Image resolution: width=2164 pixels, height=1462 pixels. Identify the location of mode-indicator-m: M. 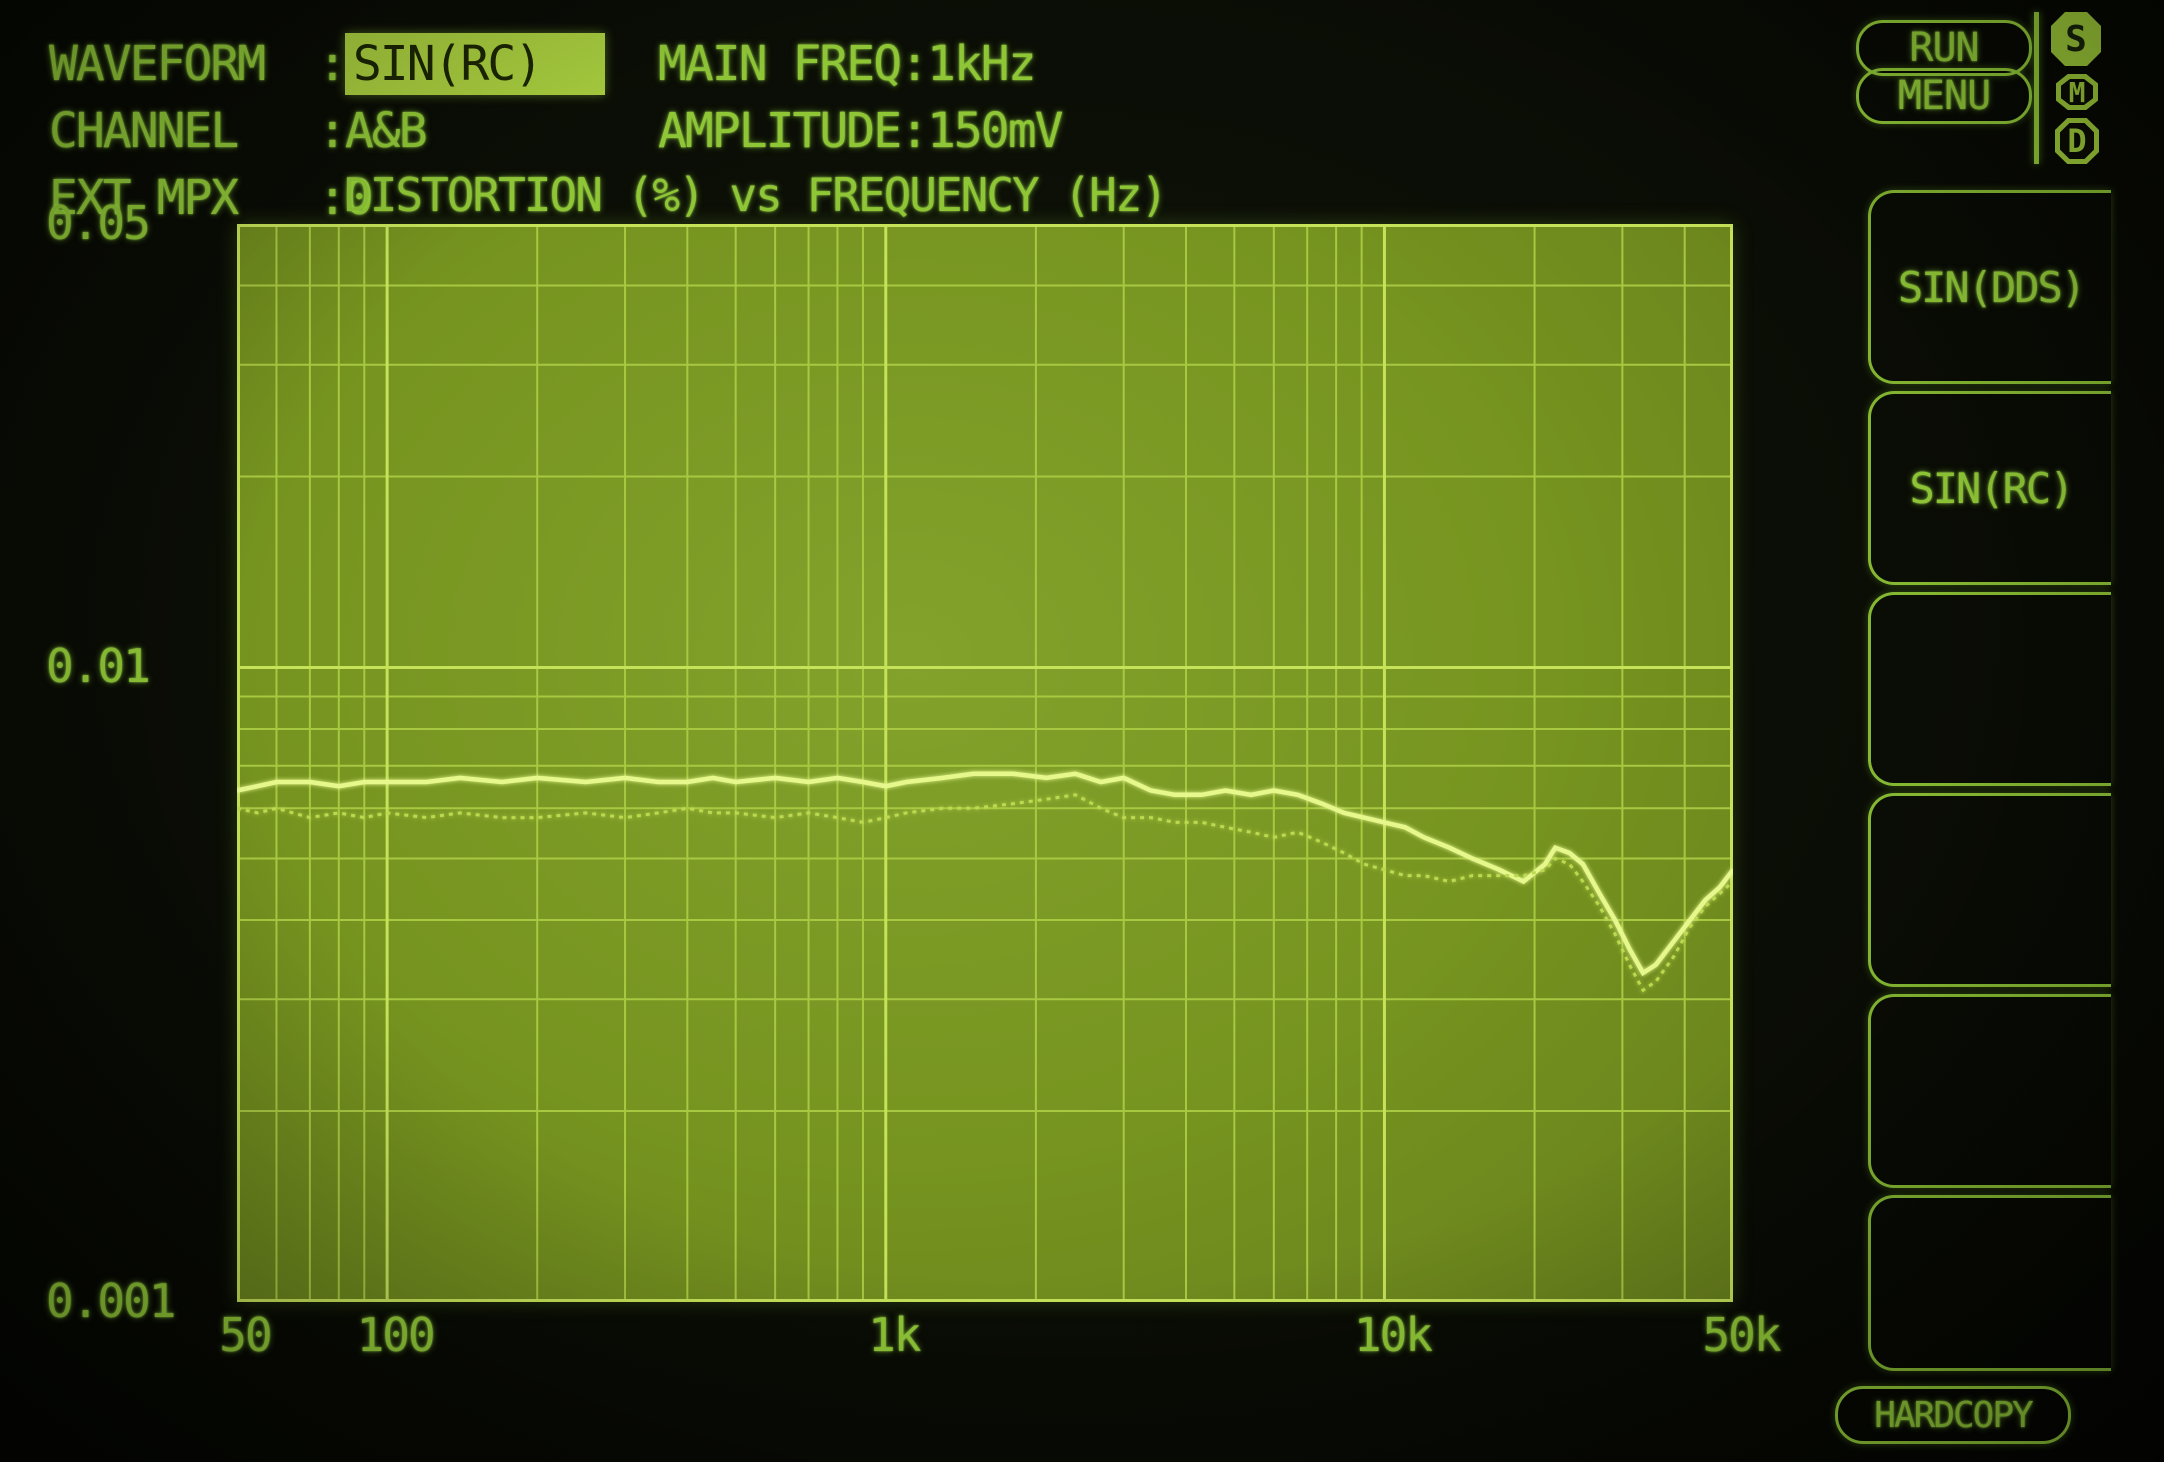
(2077, 92).